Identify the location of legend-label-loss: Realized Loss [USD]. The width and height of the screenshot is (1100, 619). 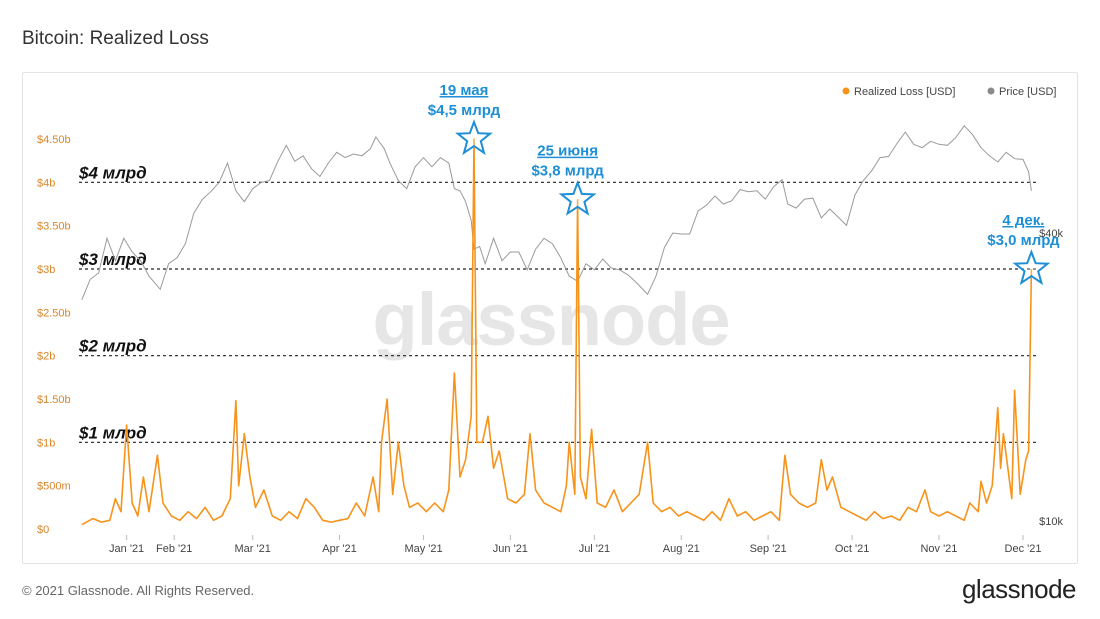
(905, 92).